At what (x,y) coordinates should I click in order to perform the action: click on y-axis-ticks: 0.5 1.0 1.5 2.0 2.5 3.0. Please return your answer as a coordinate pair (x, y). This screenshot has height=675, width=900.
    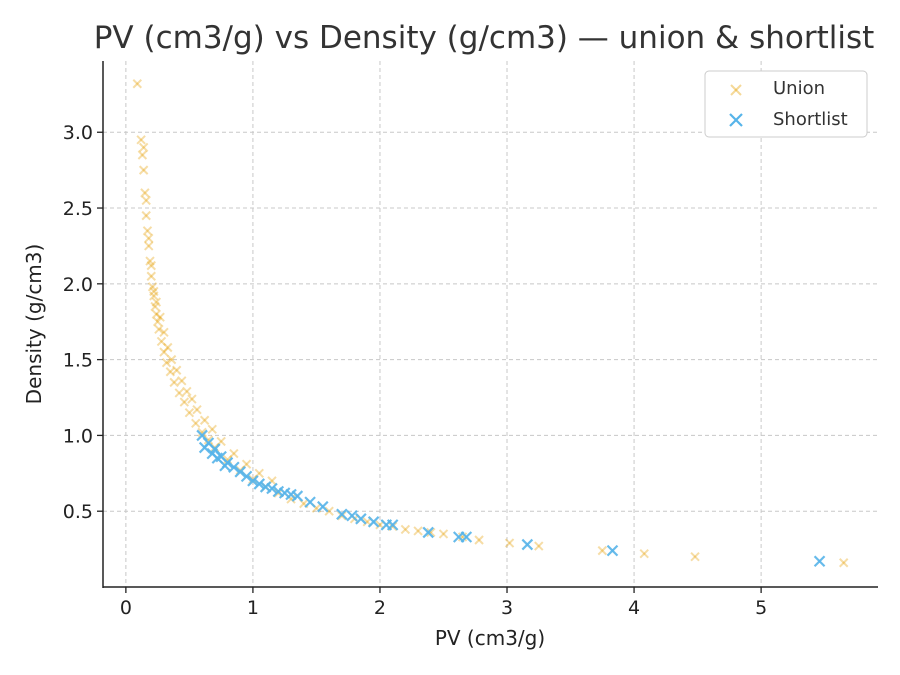
    Looking at the image, I should click on (83, 322).